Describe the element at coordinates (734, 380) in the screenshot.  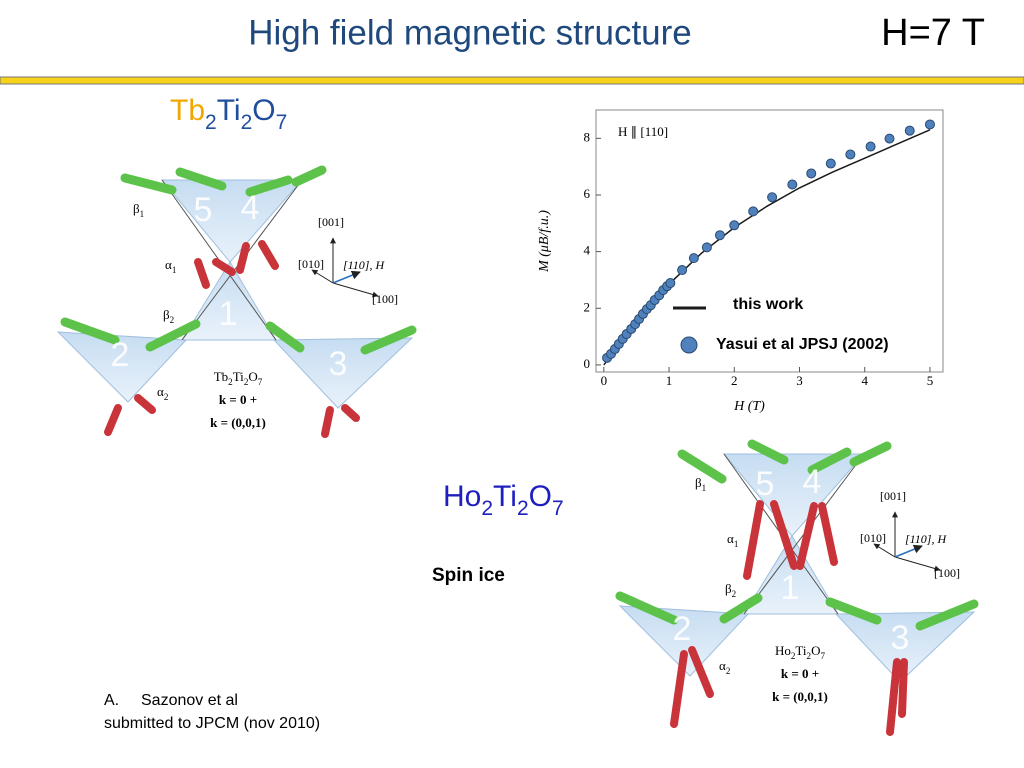
I see `x-tick-label: 2` at that location.